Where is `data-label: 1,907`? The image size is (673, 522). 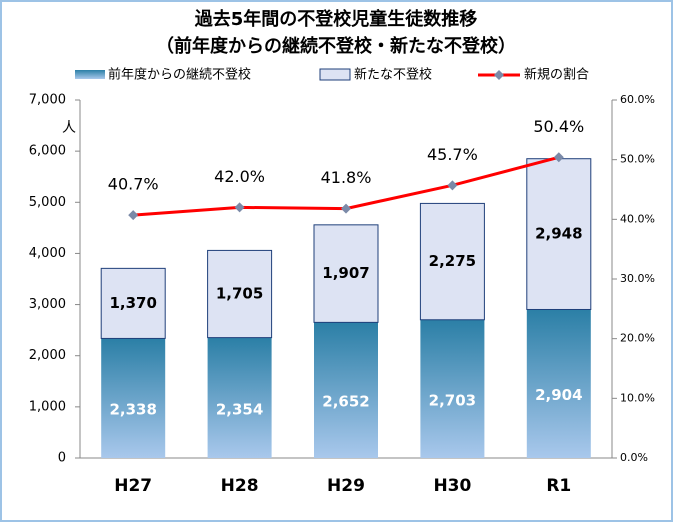
data-label: 1,907 is located at coordinates (345, 273).